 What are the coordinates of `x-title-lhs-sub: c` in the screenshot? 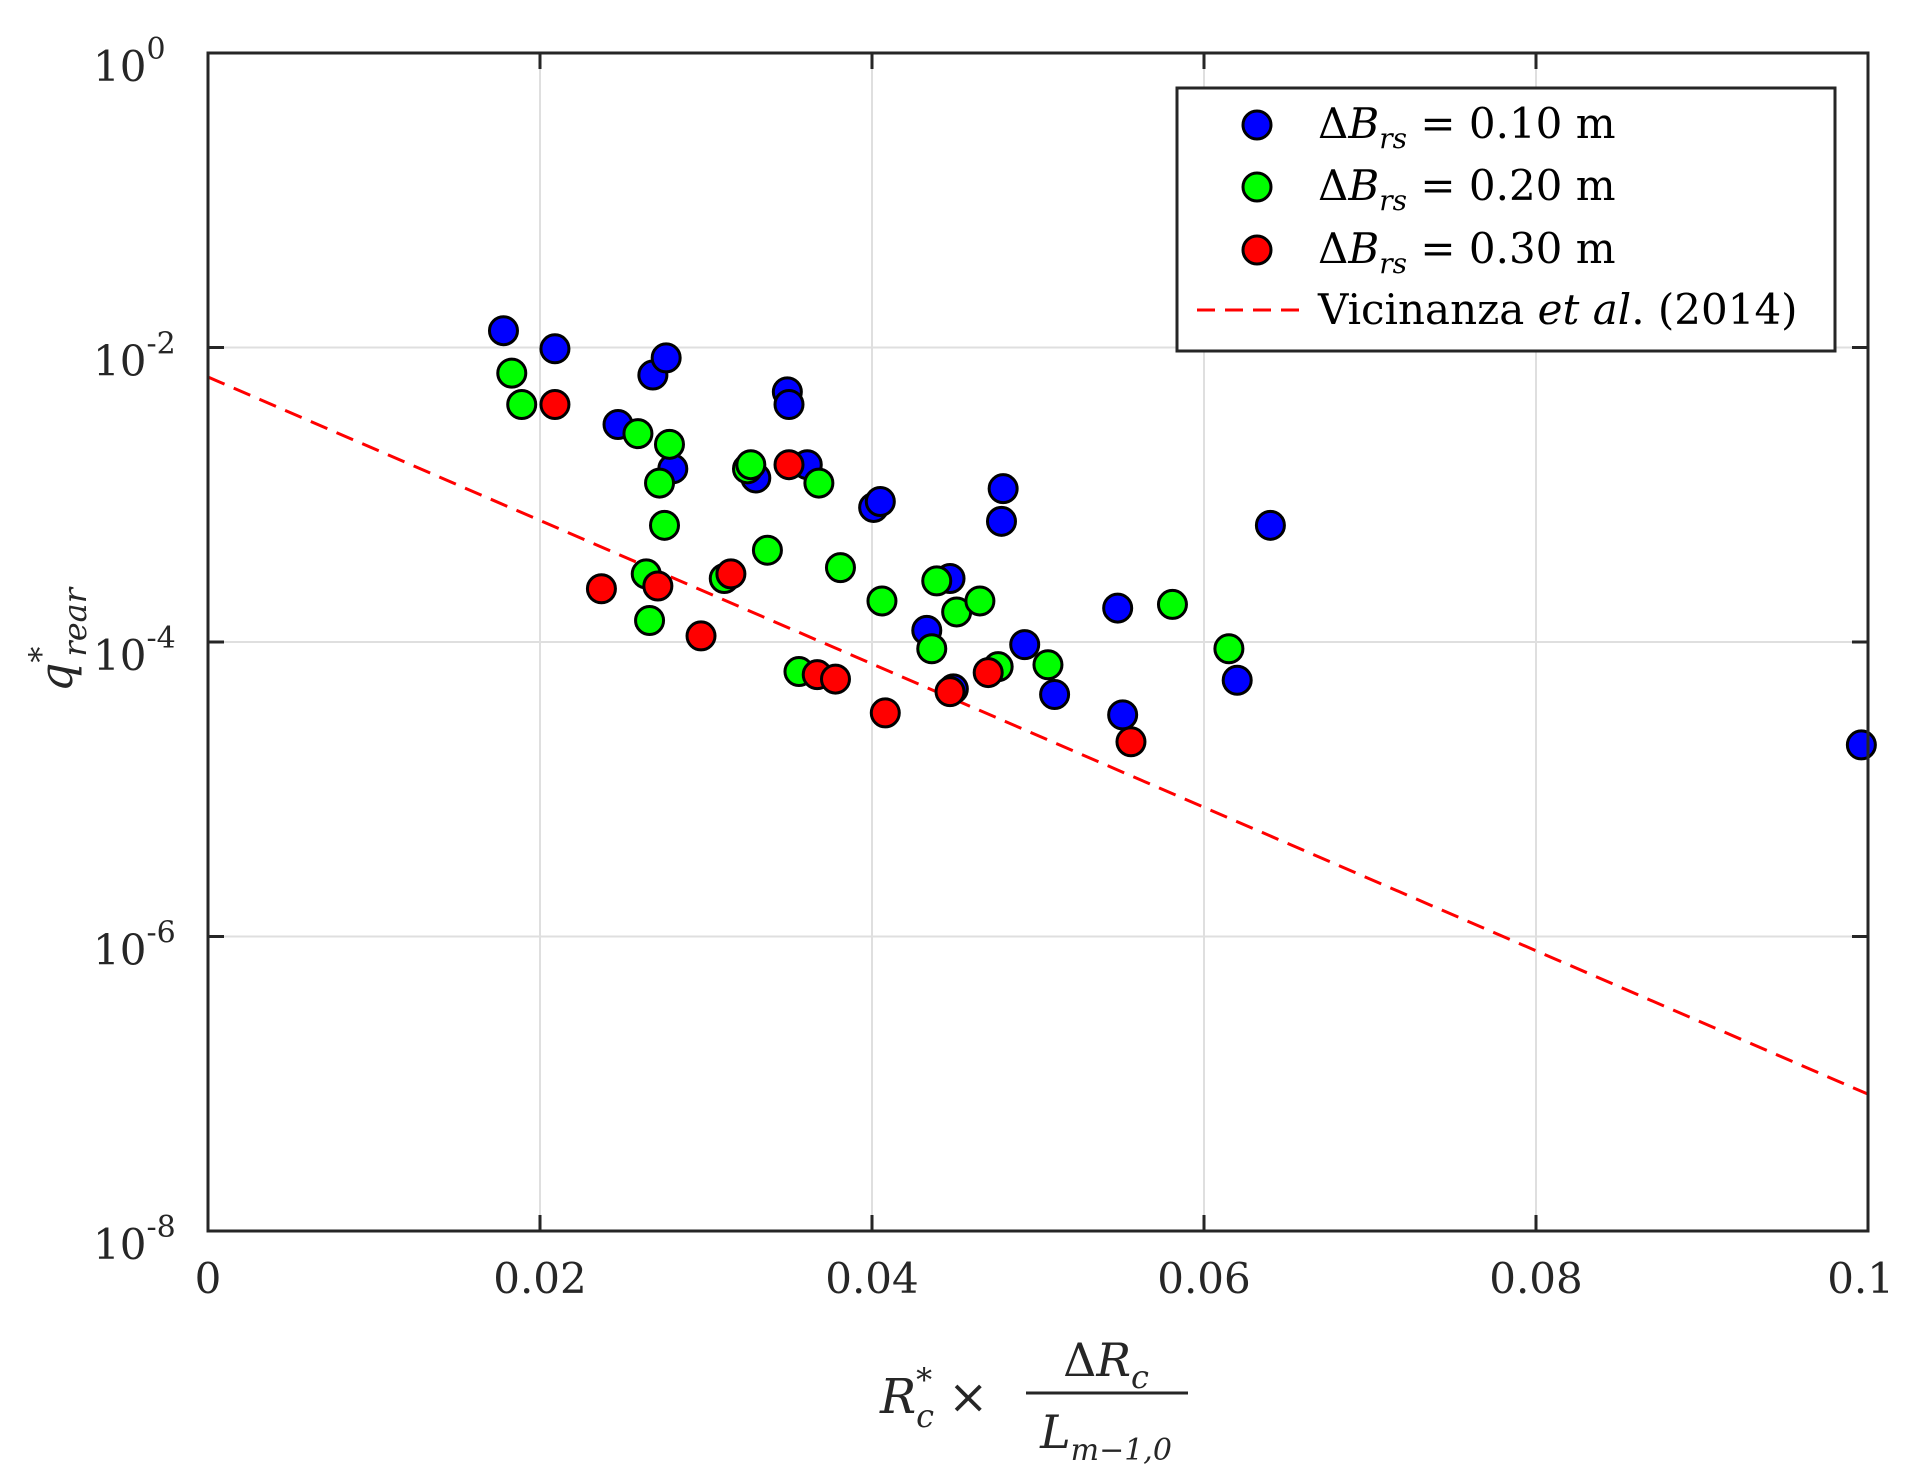 It's located at (925, 1416).